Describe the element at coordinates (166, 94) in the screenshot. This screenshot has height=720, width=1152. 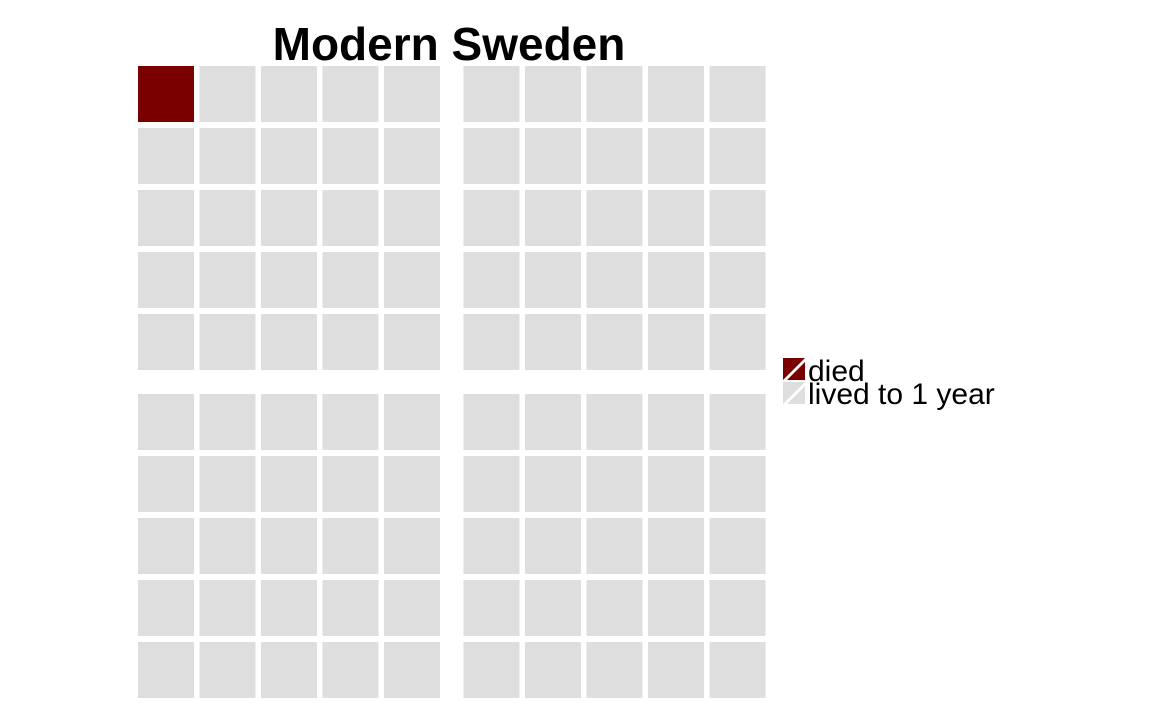
I see `waffle-cell-died` at that location.